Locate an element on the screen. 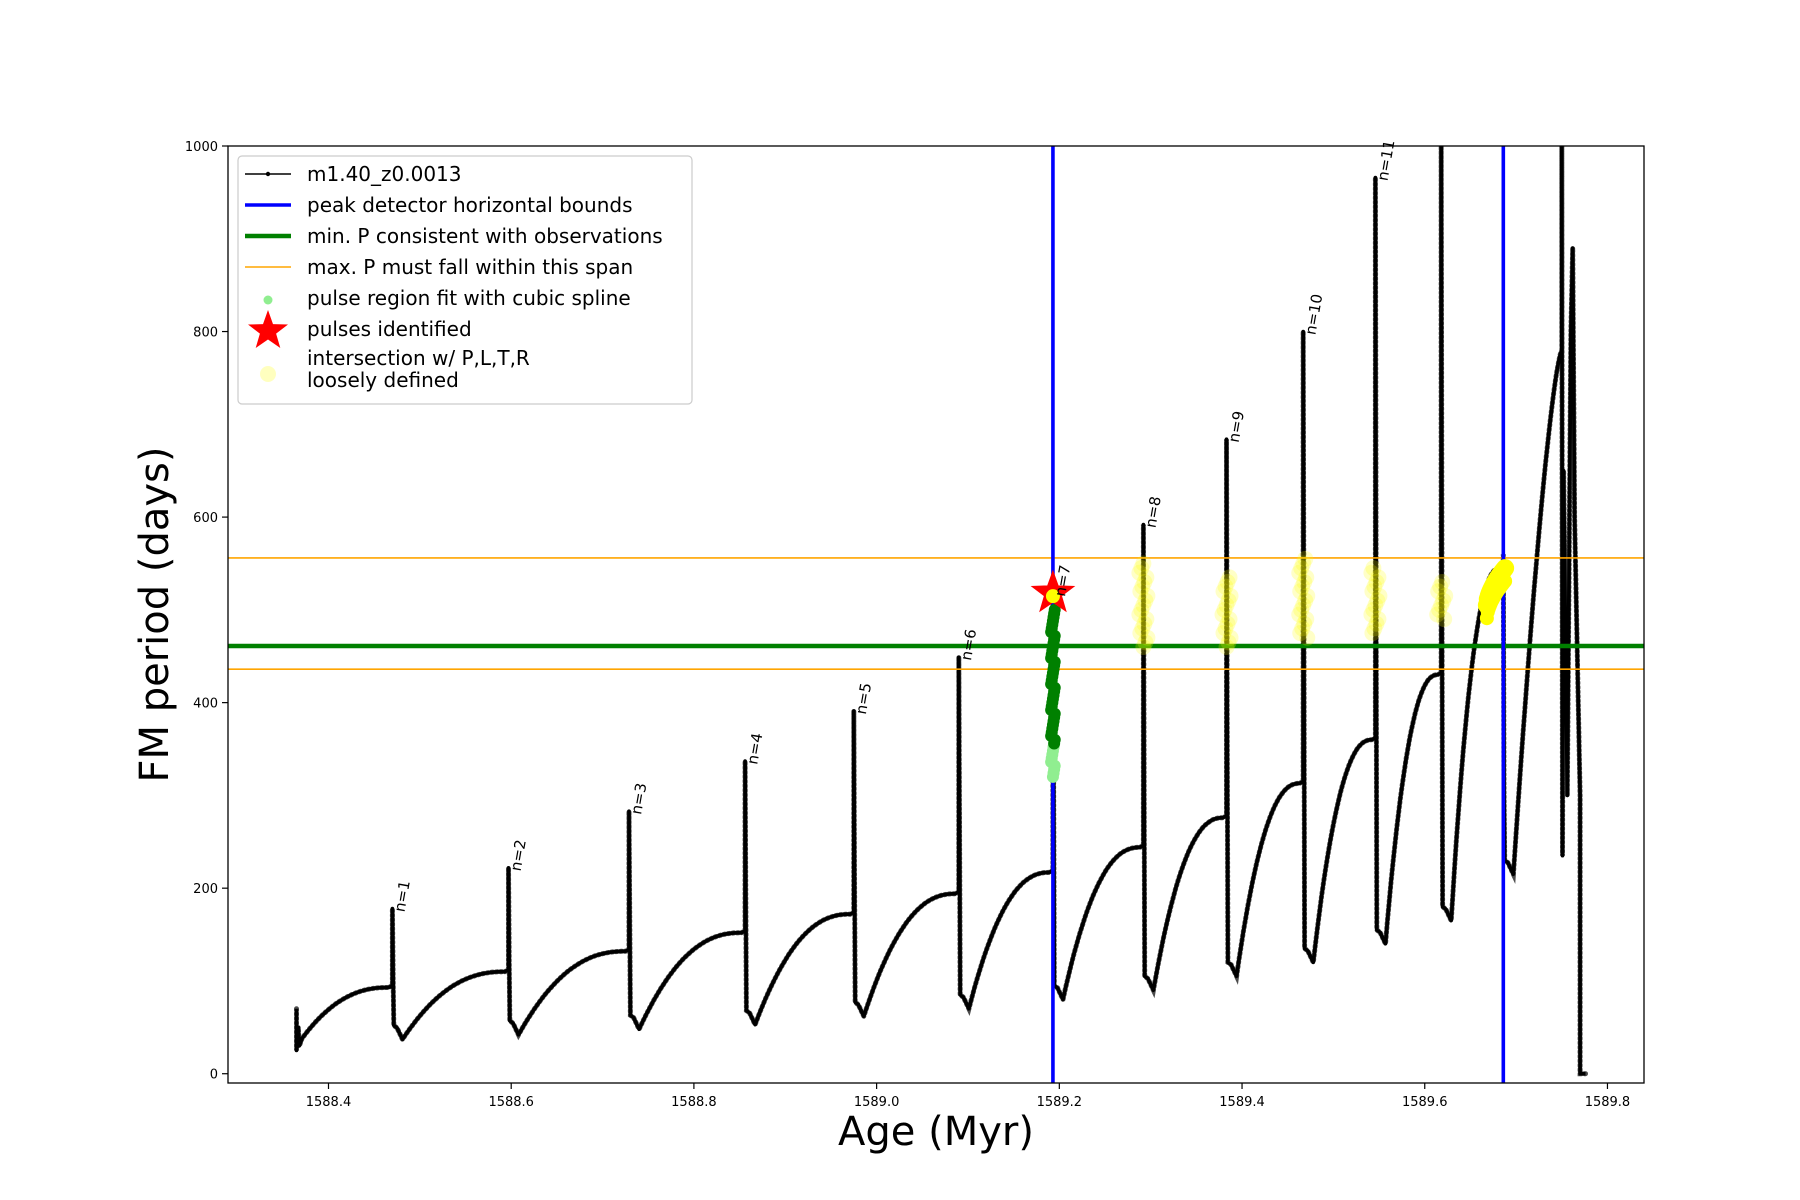 This screenshot has width=1800, height=1200. x-axis-label: Age (Myr) is located at coordinates (936, 1132).